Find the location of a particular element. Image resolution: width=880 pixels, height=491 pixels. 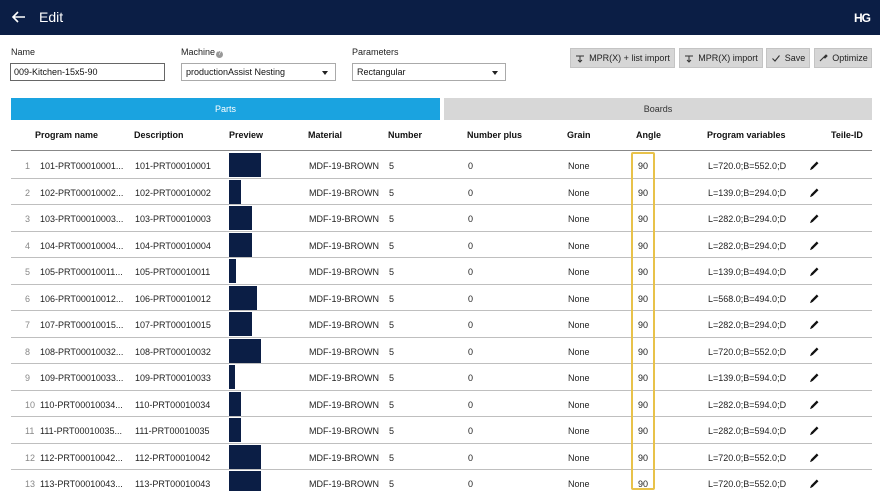

program-variables-cell: L=139.0;B=494.0;D is located at coordinates (747, 272).